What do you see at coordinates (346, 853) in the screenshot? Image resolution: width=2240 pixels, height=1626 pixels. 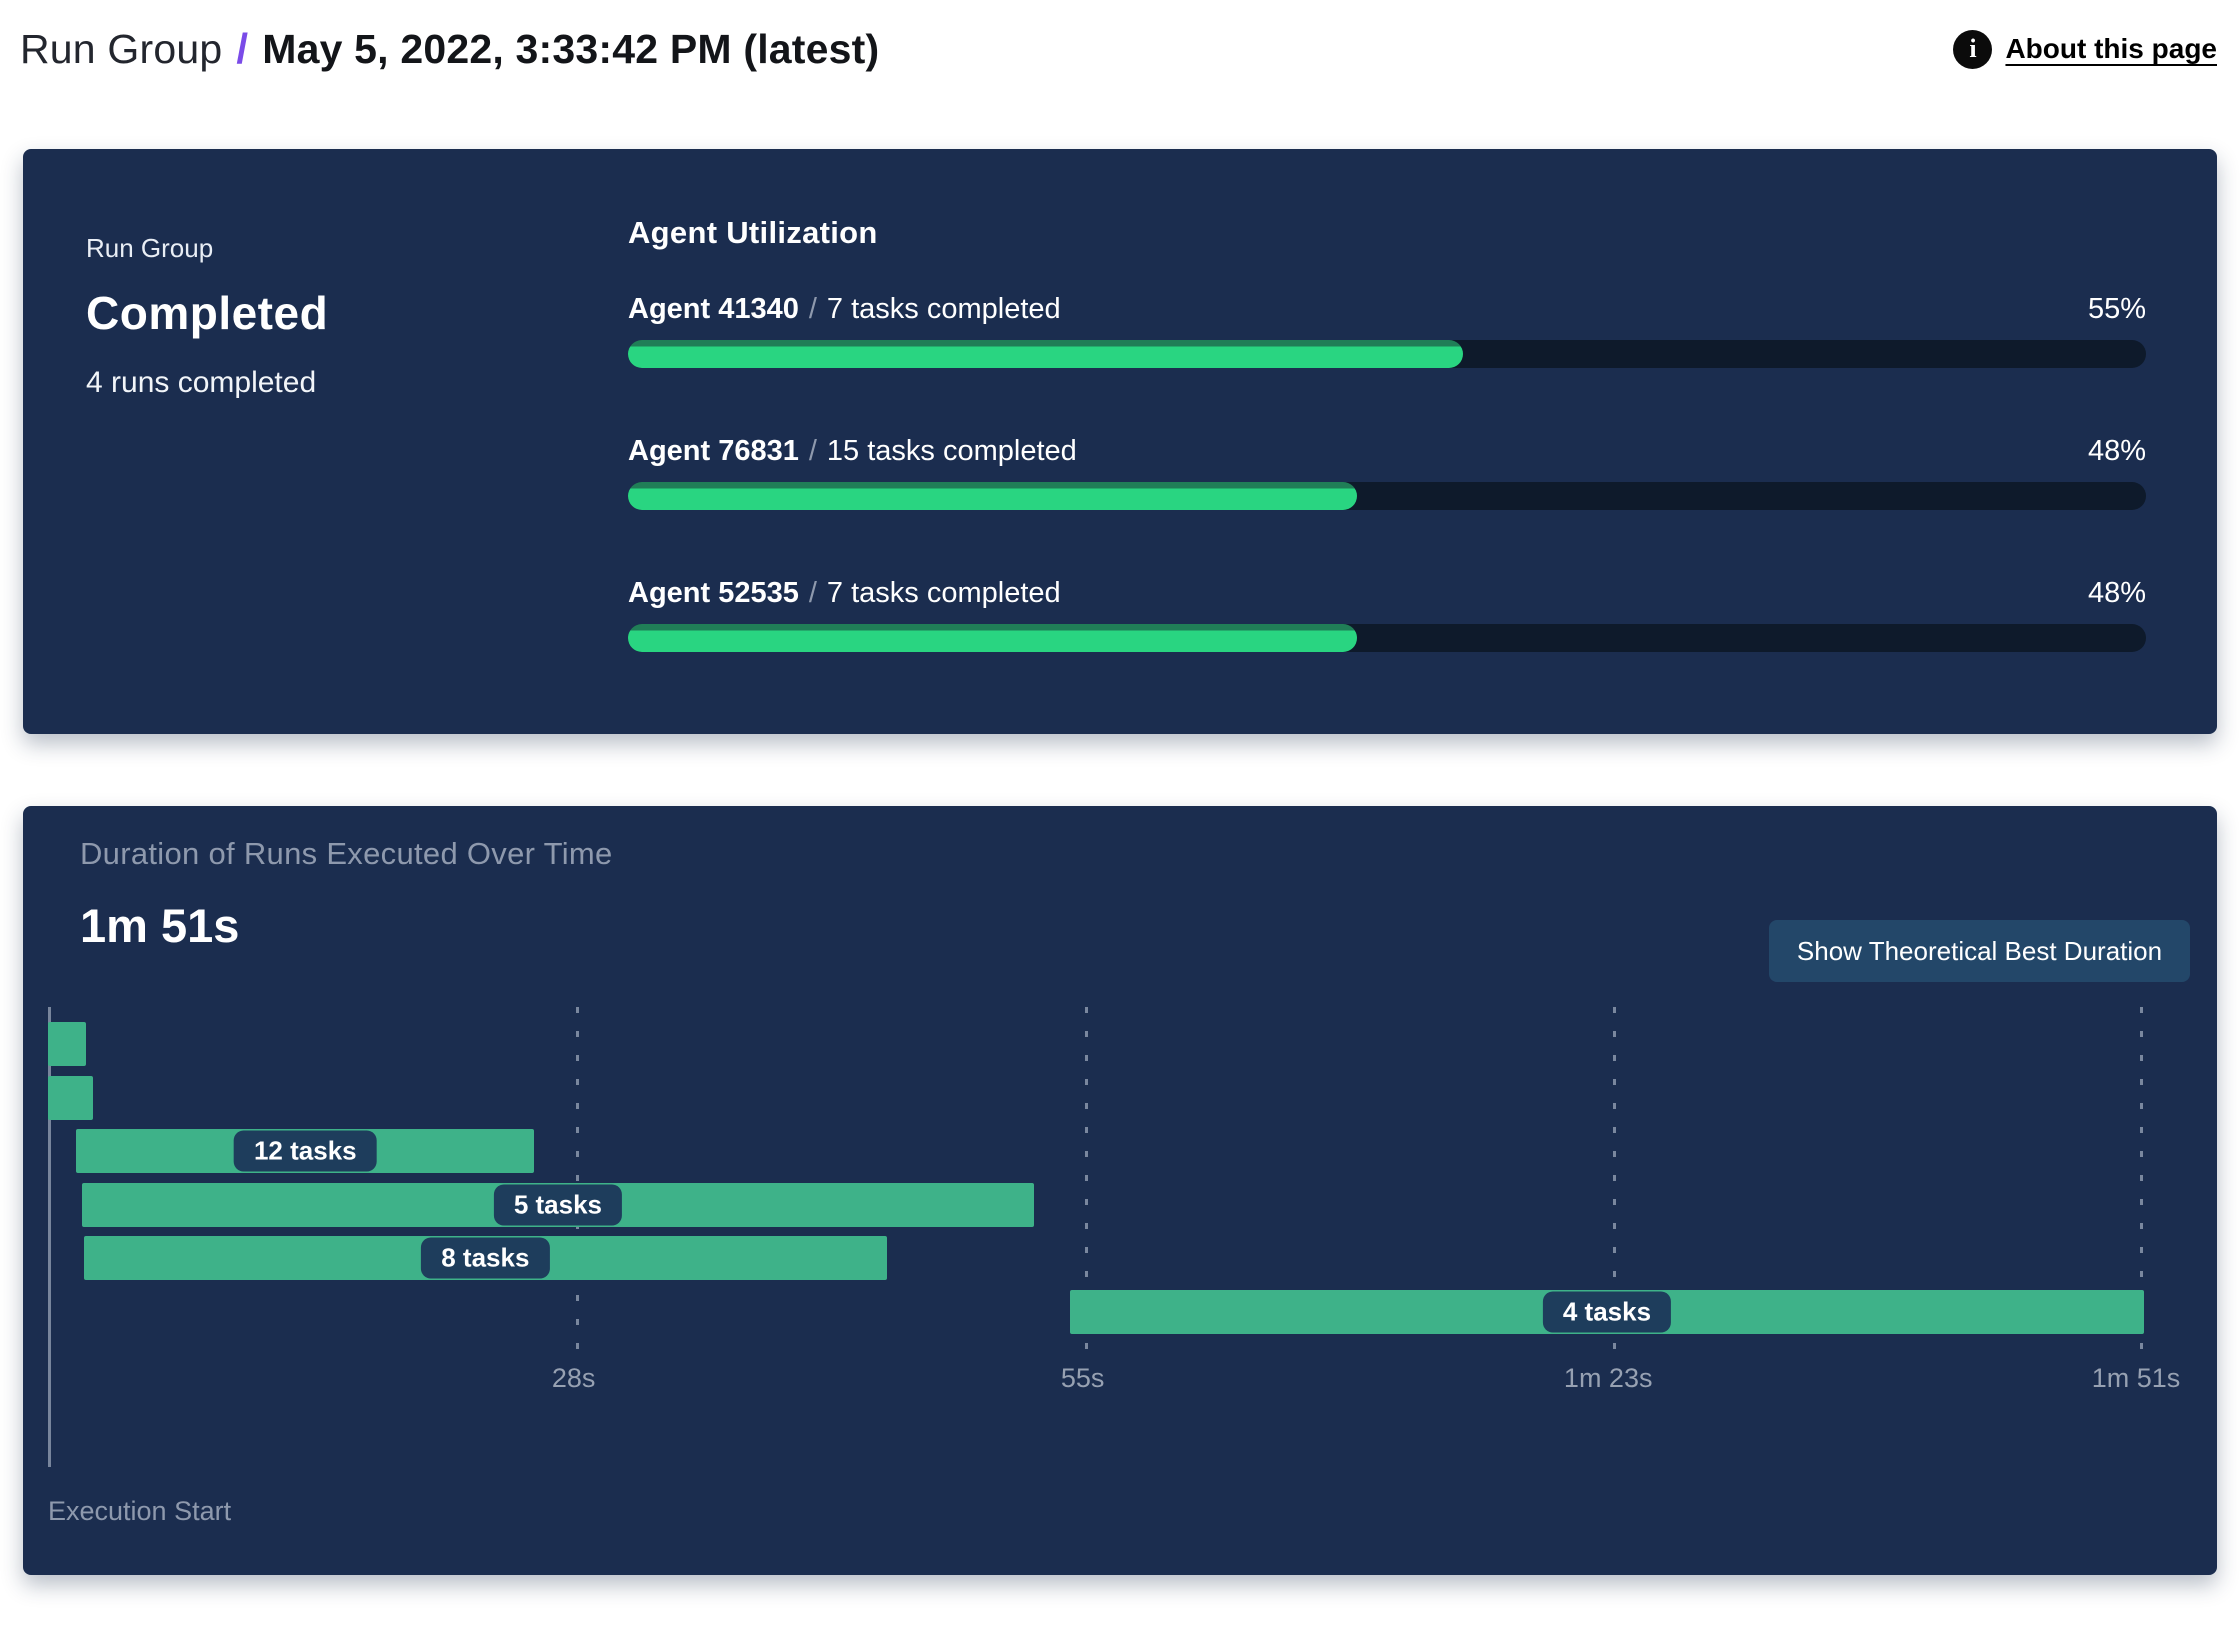 I see `duration-chart-title: Duration of Runs Executed Over Time` at bounding box center [346, 853].